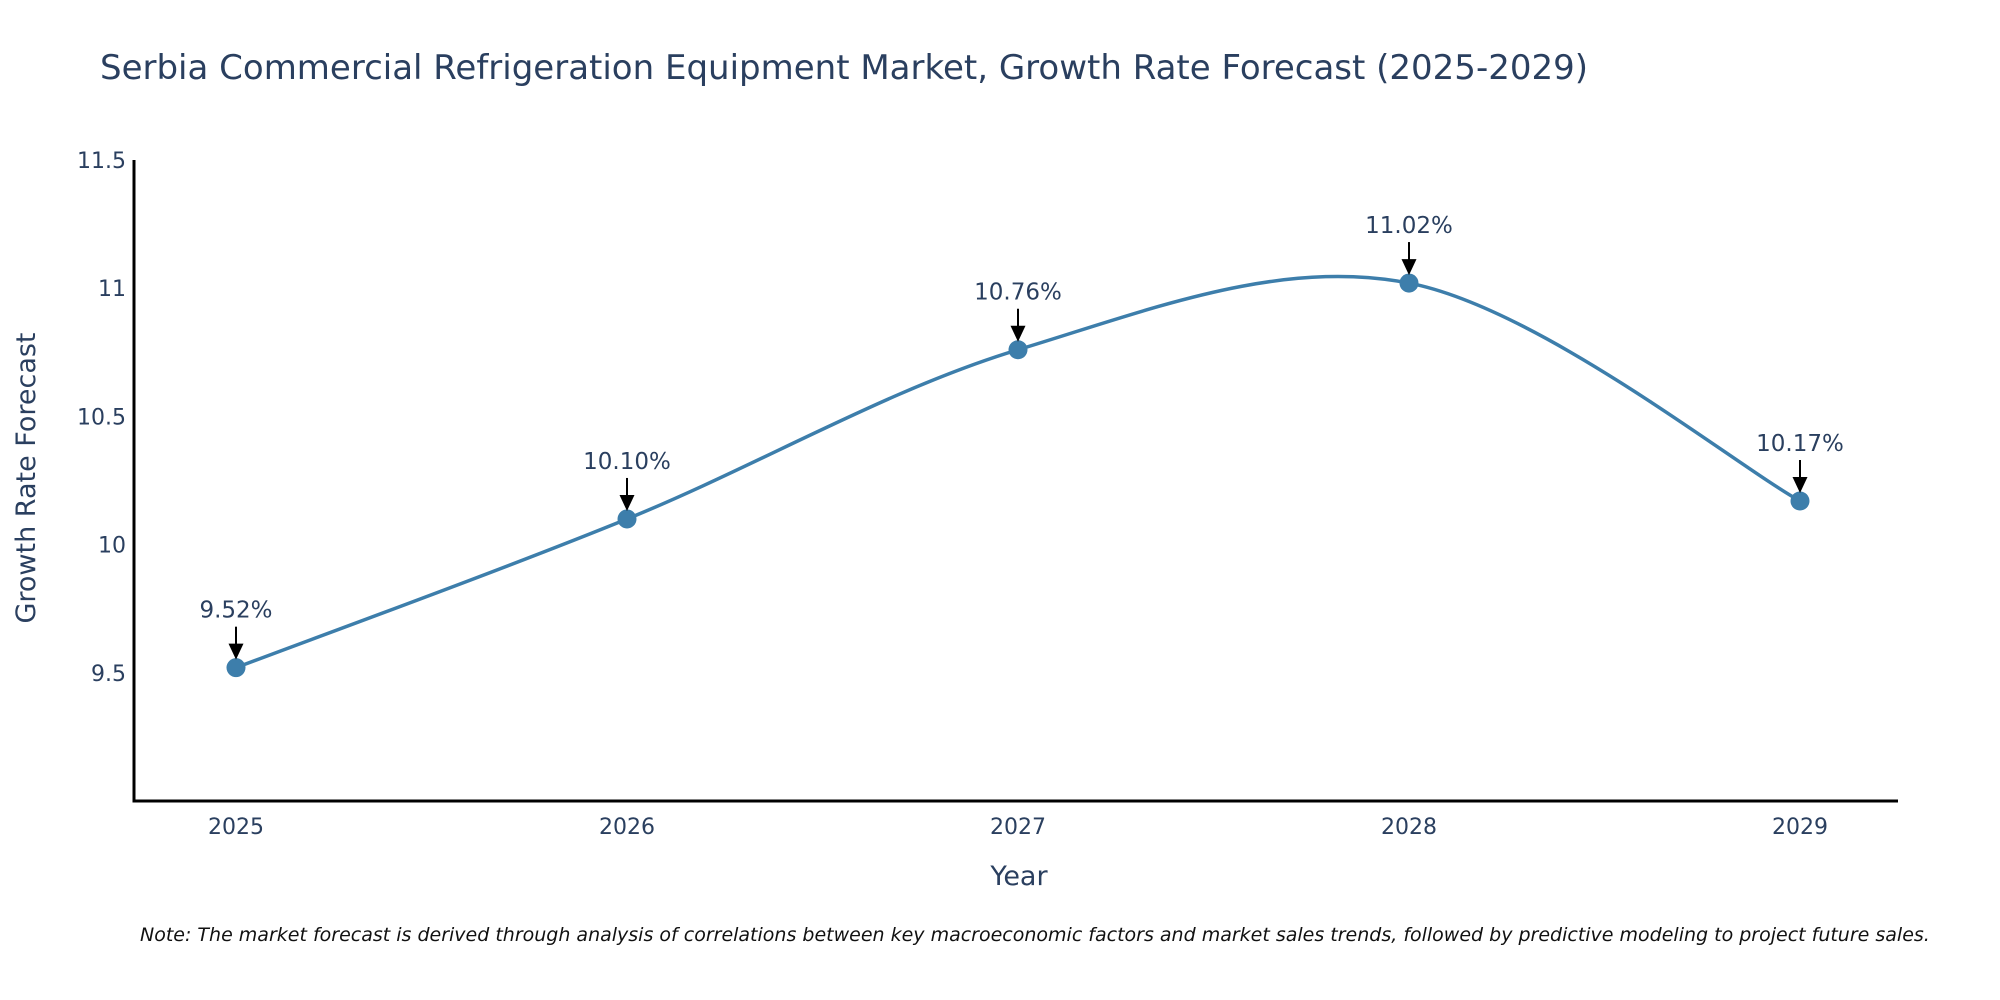 This screenshot has height=1000, width=2000. I want to click on x-tick-label: 2026, so click(627, 827).